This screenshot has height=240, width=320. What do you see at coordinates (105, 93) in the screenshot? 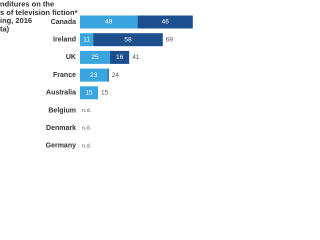
I see `total-label: 15` at bounding box center [105, 93].